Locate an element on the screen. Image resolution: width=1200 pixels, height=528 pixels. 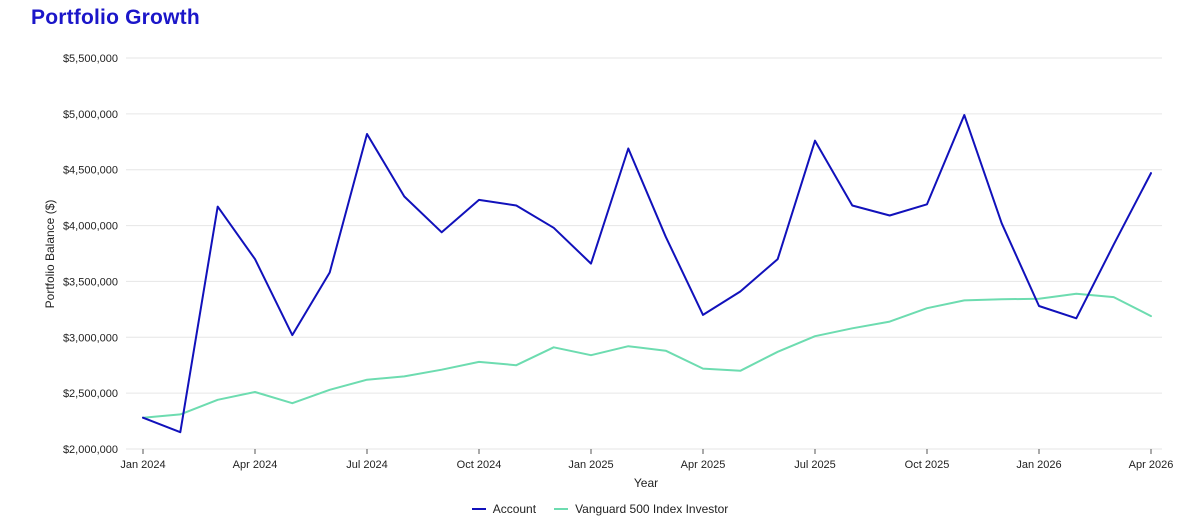
chart-title: Portfolio Growth is located at coordinates (115, 17).